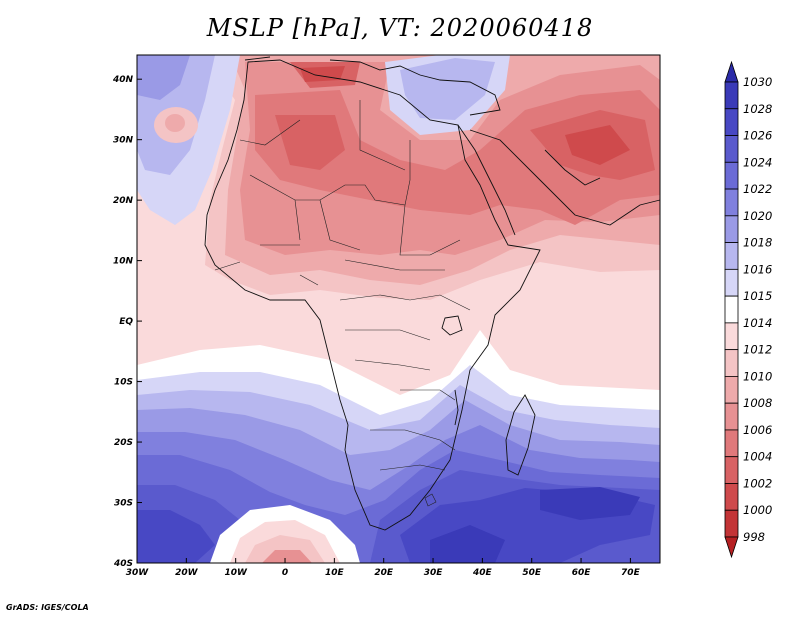  I want to click on colorbar-top-triangle, so click(731, 71).